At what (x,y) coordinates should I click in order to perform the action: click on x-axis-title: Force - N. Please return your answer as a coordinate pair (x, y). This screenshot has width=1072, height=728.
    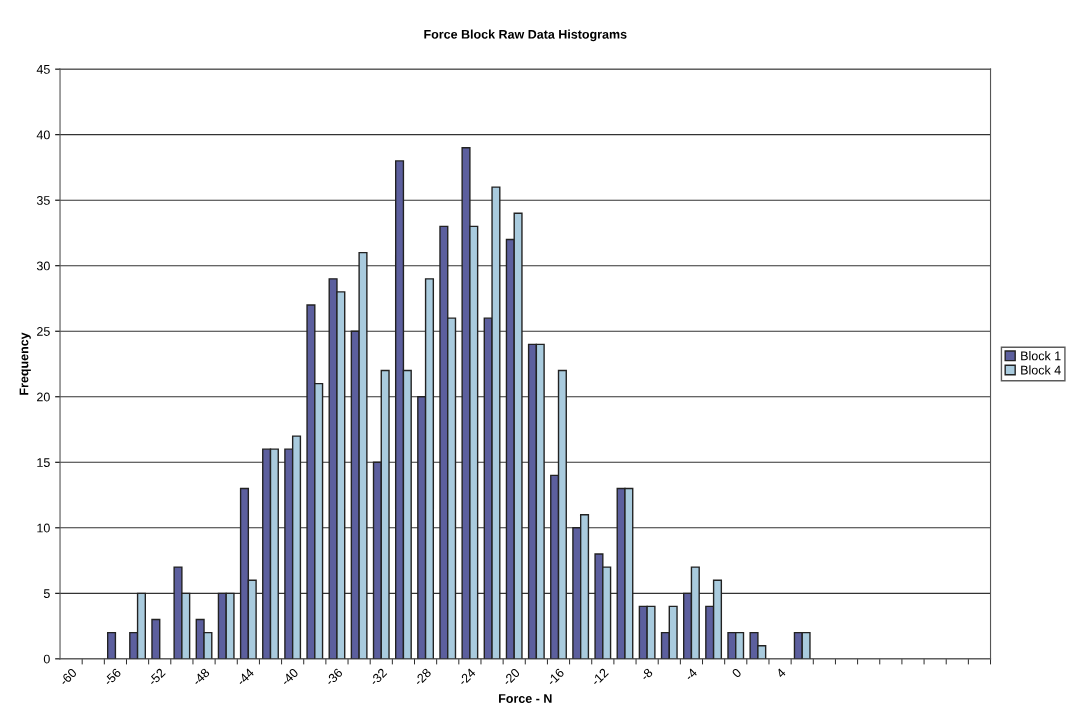
    Looking at the image, I should click on (525, 698).